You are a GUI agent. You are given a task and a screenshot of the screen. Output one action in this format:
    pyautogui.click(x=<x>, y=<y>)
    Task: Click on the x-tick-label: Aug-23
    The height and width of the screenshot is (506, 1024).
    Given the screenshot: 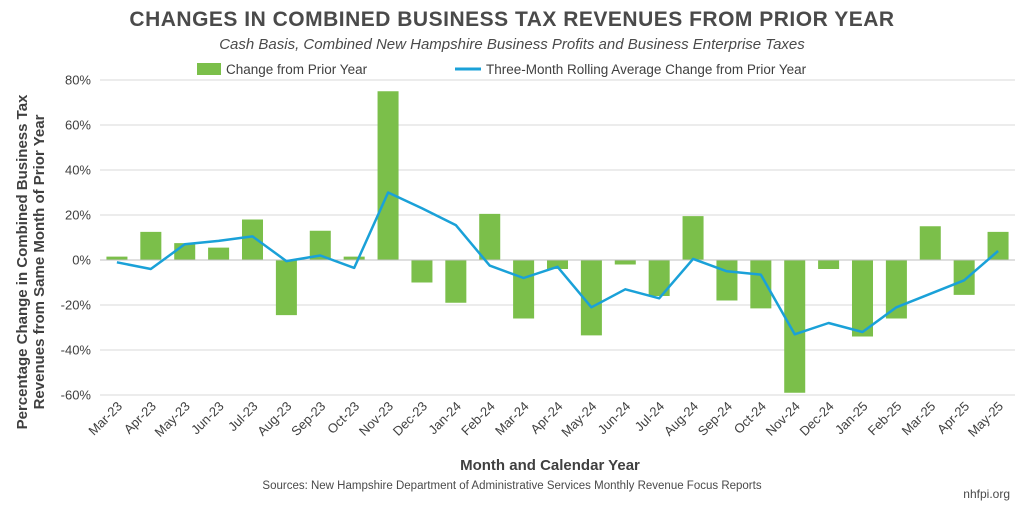 What is the action you would take?
    pyautogui.click(x=274, y=419)
    